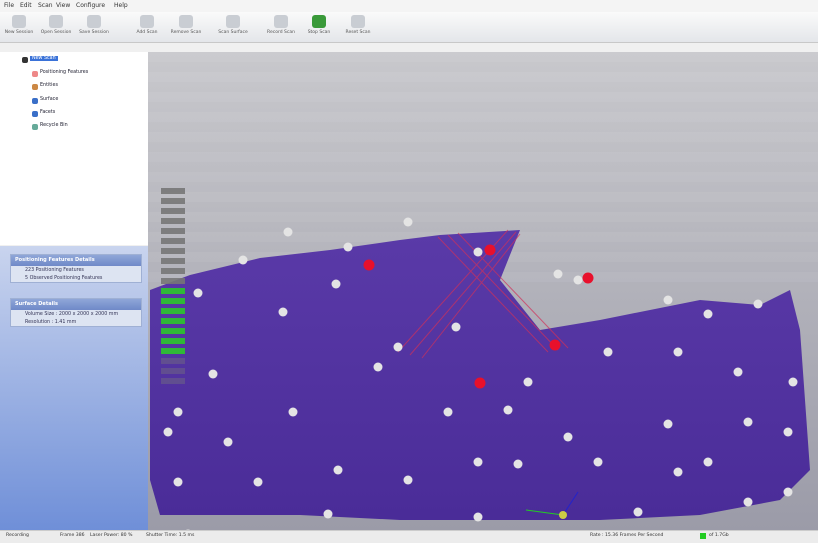  I want to click on status-text: Recording, so click(17, 535).